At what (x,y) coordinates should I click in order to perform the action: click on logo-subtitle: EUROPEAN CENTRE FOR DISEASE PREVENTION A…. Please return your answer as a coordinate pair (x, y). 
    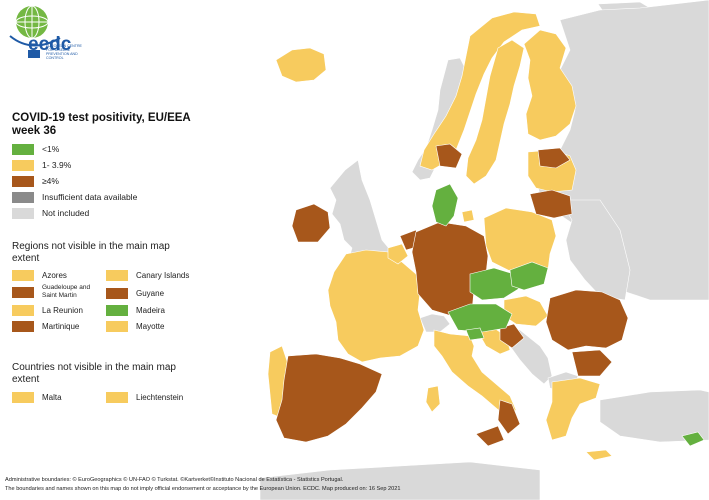
    Looking at the image, I should click on (64, 52).